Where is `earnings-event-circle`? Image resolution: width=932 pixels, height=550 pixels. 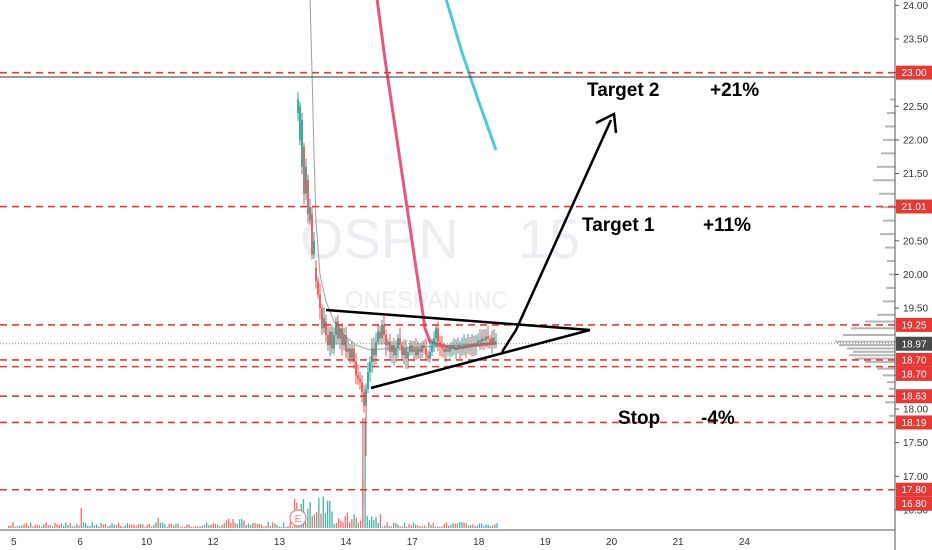
earnings-event-circle is located at coordinates (298, 518).